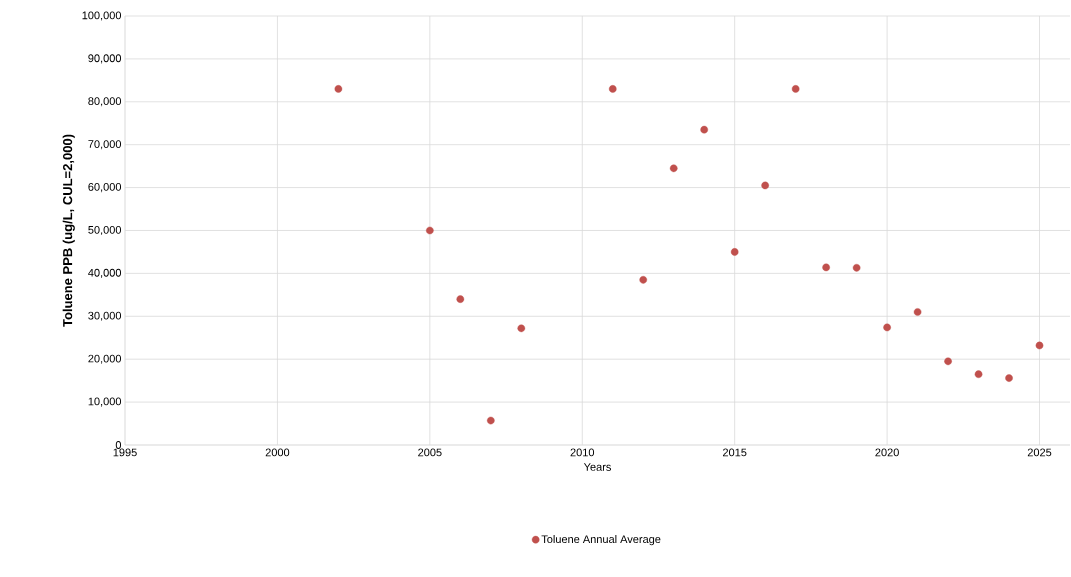 Image resolution: width=1071 pixels, height=577 pixels. Describe the element at coordinates (105, 59) in the screenshot. I see `y-tick-label: 90,000` at that location.